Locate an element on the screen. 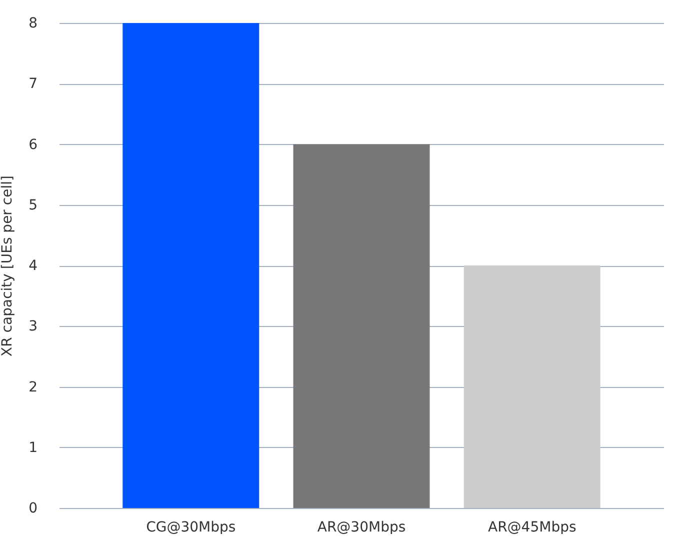 Image resolution: width=682 pixels, height=544 pixels. y-tick-label: 2 is located at coordinates (33, 387).